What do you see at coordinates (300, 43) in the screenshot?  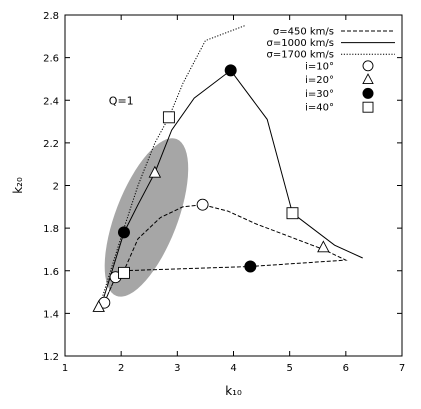 I see `legend-label: σ=1000 km/s` at bounding box center [300, 43].